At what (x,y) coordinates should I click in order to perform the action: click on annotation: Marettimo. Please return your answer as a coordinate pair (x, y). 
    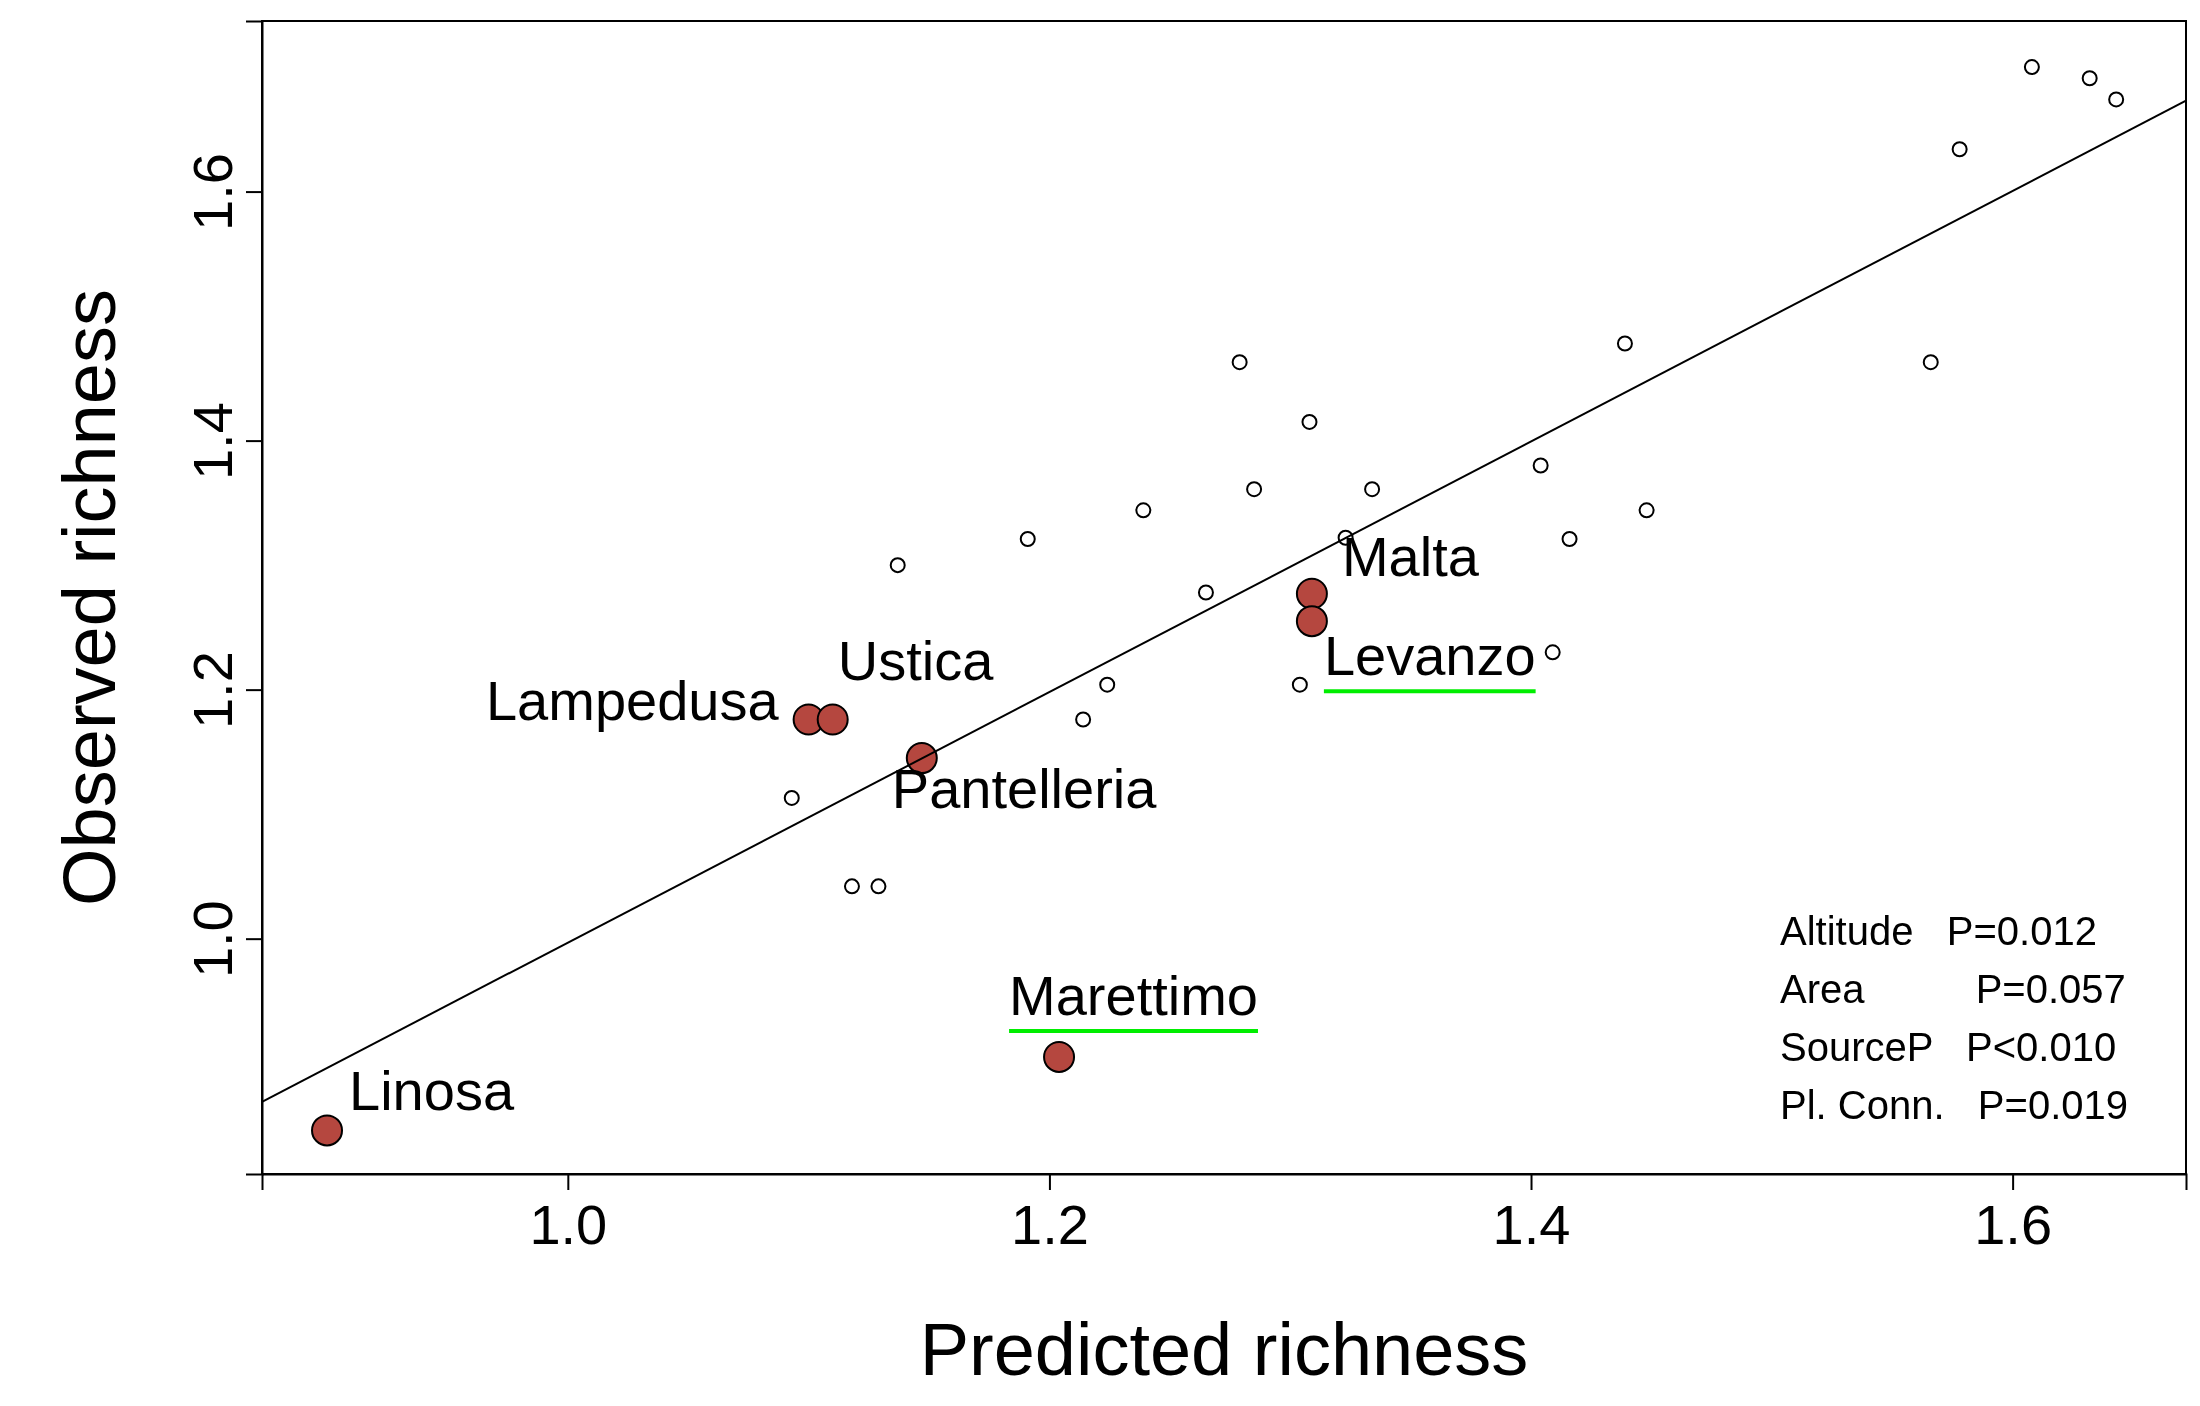
    Looking at the image, I should click on (1133, 995).